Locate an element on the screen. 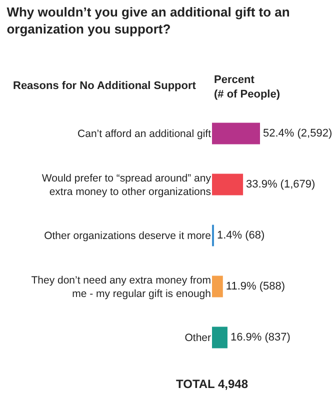  chart-title: Why wouldn’t you give an additional gift to an organization you support? is located at coordinates (148, 20).